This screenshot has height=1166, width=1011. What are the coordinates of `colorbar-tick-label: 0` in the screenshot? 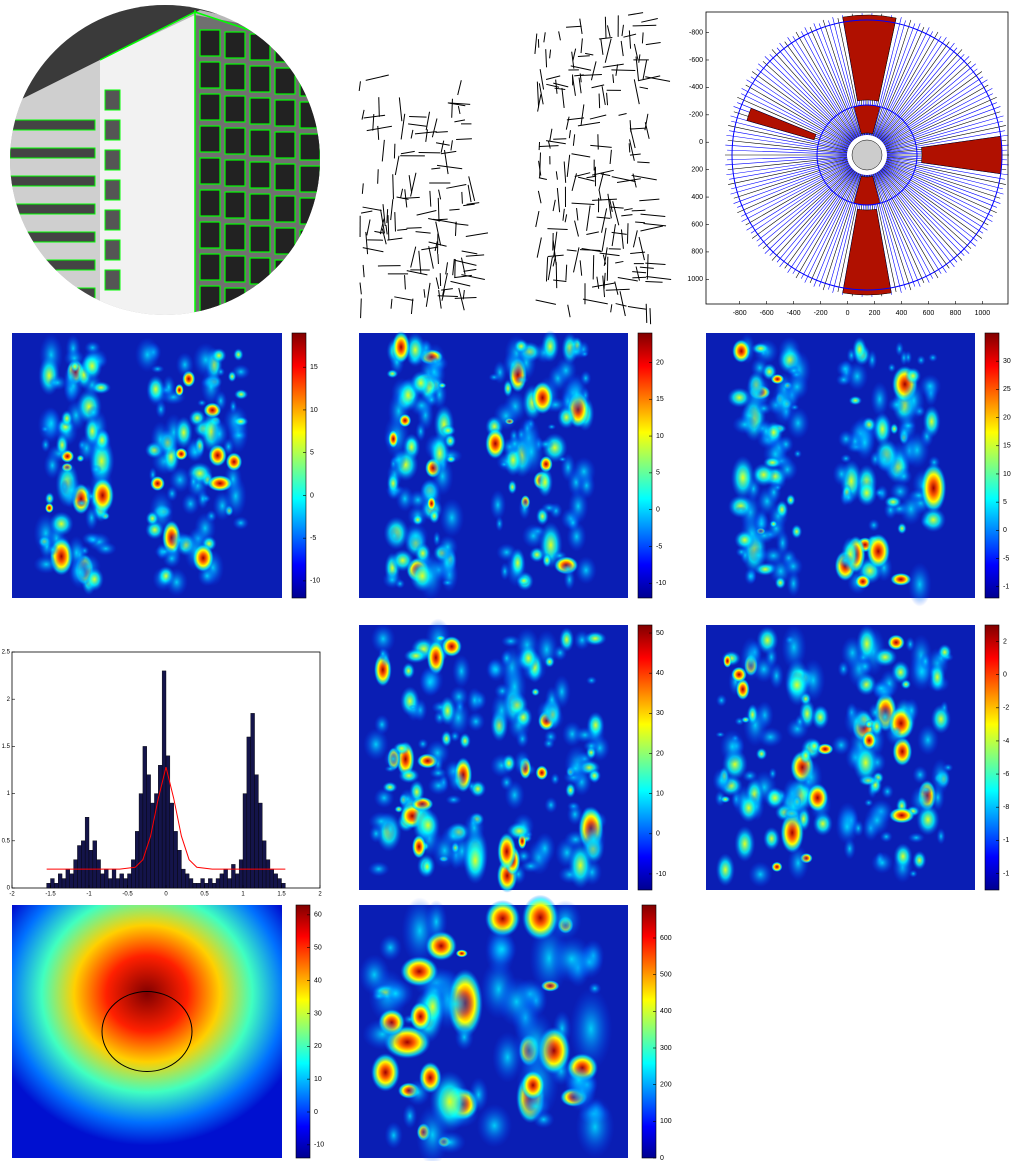 It's located at (312, 495).